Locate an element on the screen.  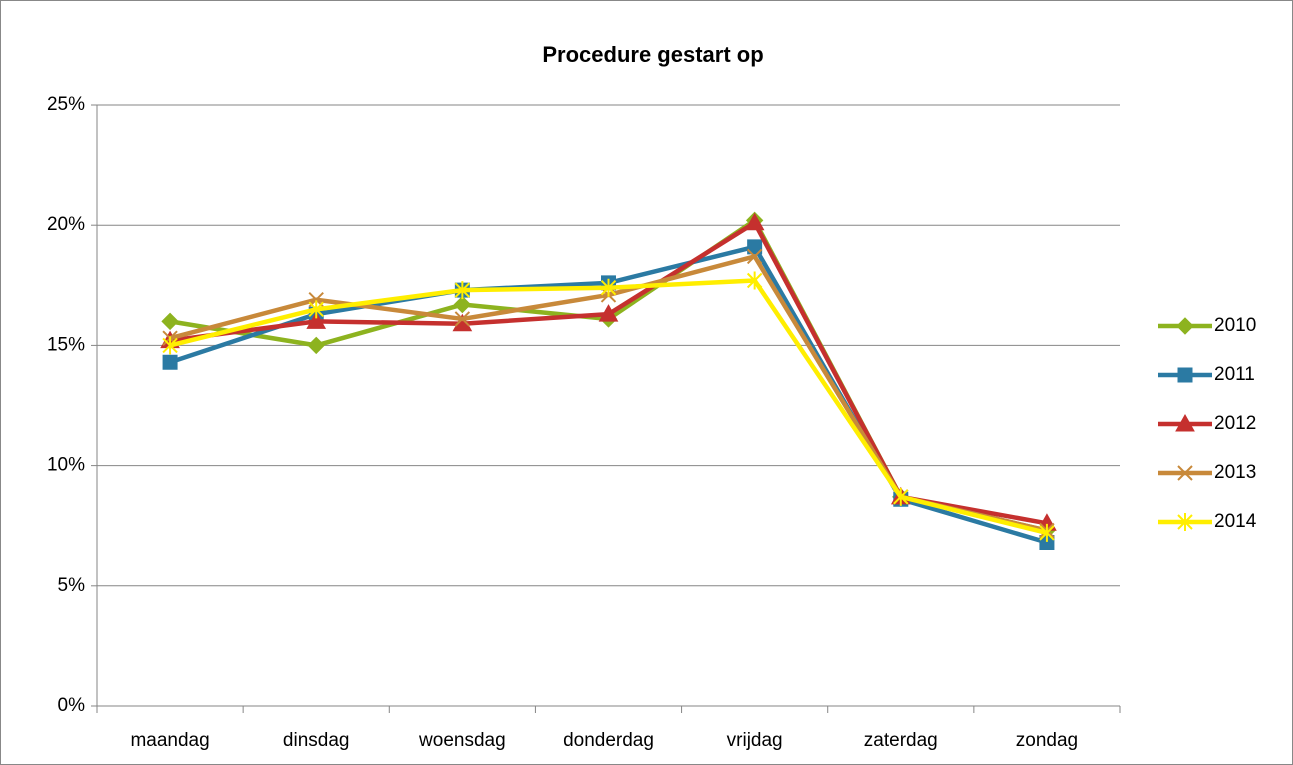
x-tick-label: woensdag is located at coordinates (462, 740).